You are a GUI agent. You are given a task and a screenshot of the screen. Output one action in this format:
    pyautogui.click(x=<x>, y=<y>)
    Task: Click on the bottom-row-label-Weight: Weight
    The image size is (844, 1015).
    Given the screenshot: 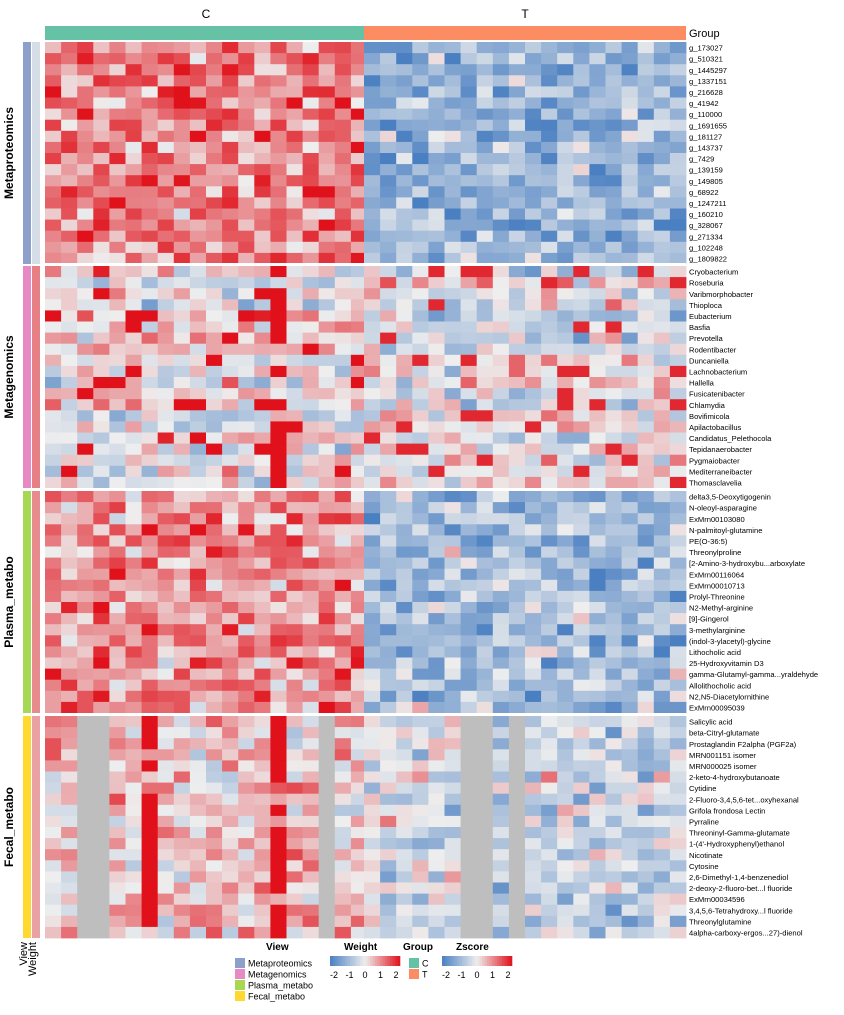 What is the action you would take?
    pyautogui.click(x=33, y=959)
    